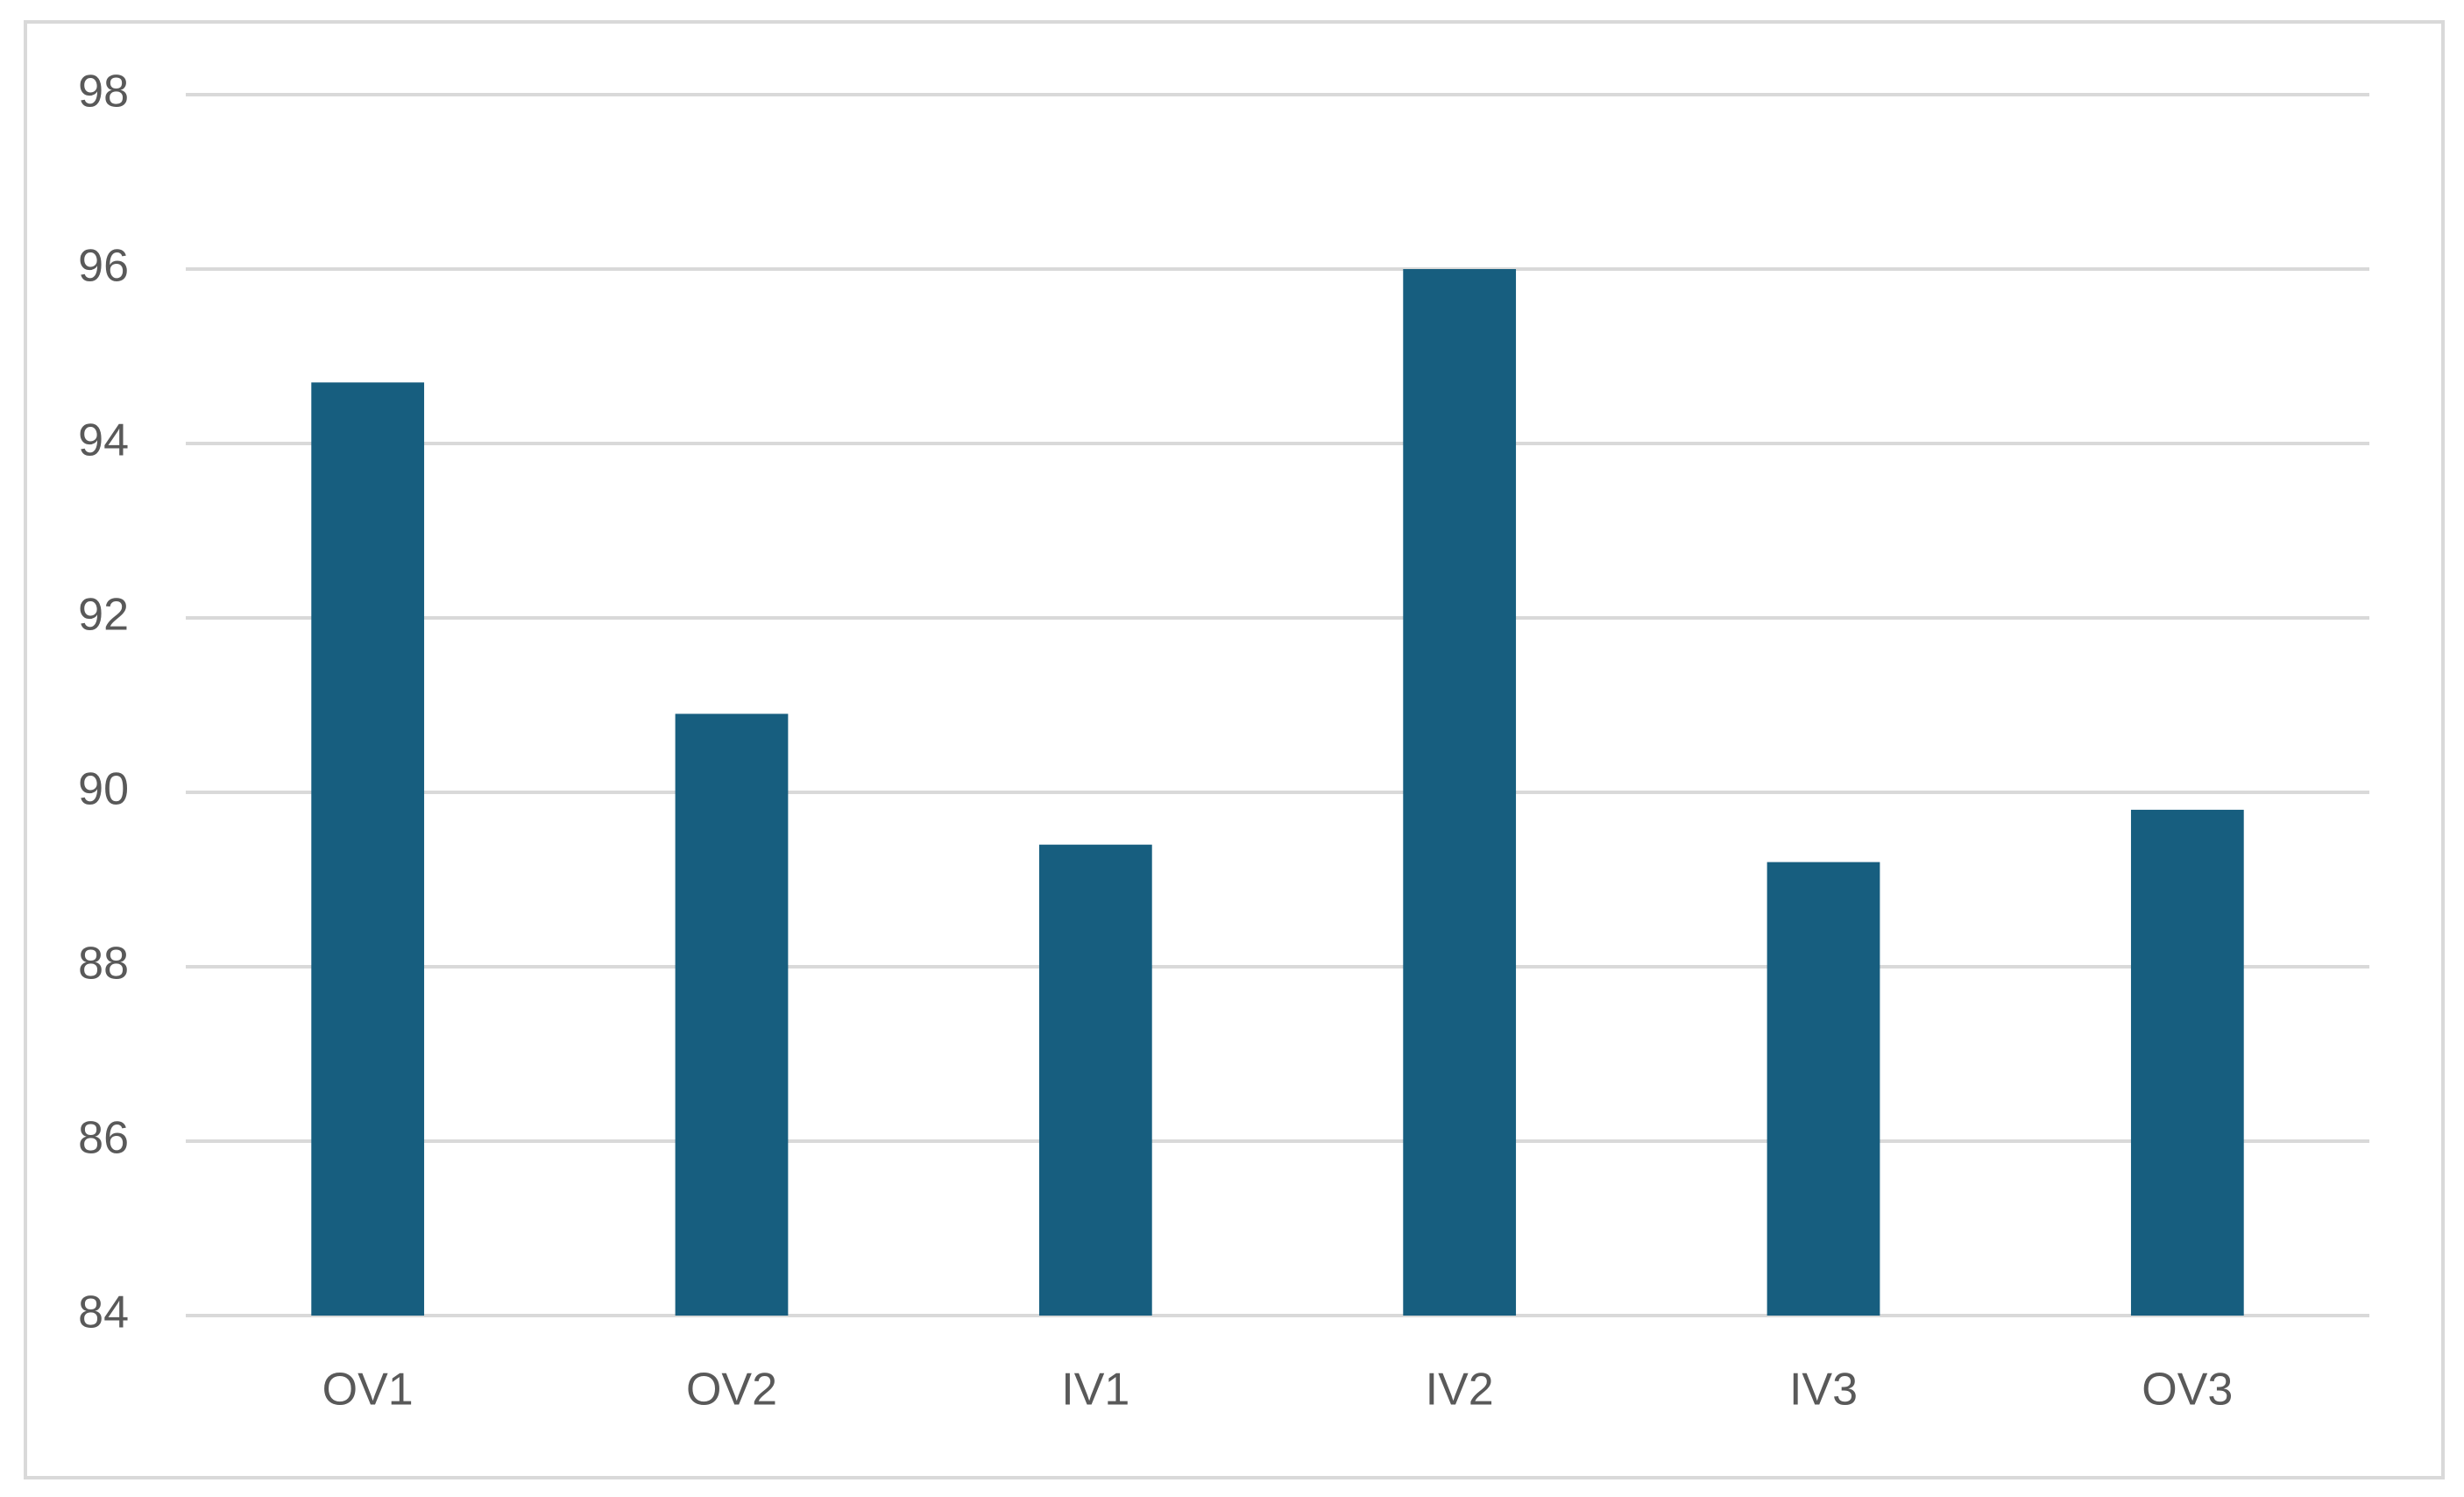  Describe the element at coordinates (368, 1390) in the screenshot. I see `x-tick-label: OV1` at that location.